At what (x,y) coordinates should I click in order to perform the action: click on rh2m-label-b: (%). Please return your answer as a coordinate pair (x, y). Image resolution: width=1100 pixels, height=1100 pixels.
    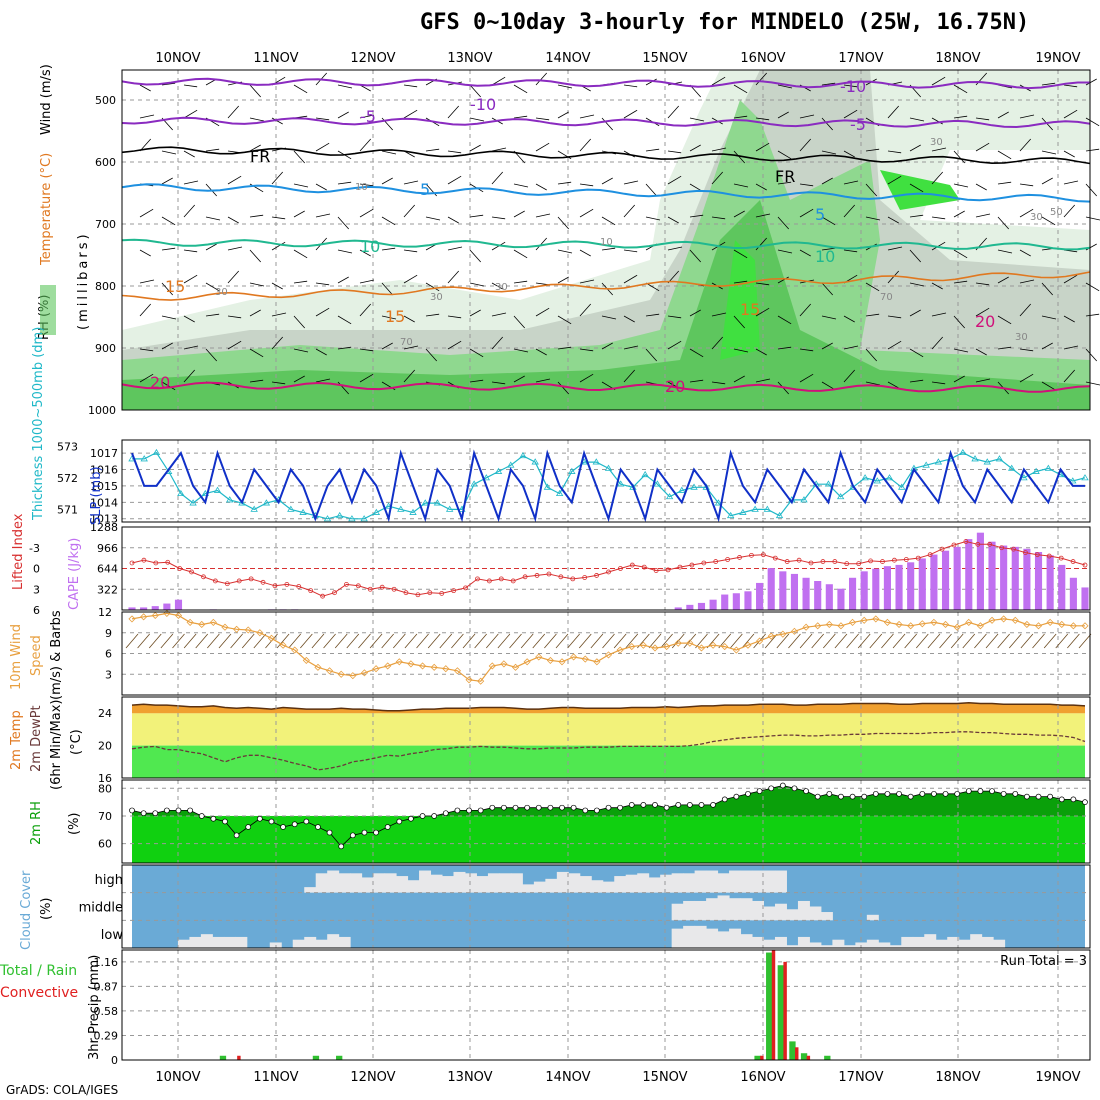
    Looking at the image, I should click on (74, 824).